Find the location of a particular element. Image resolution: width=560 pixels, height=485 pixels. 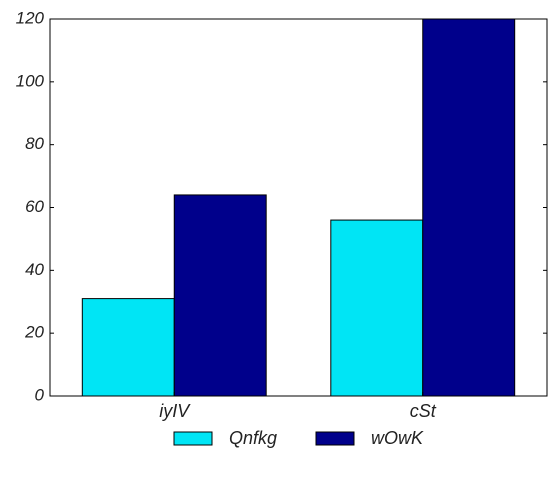

y-tick-label: 120 is located at coordinates (30, 17).